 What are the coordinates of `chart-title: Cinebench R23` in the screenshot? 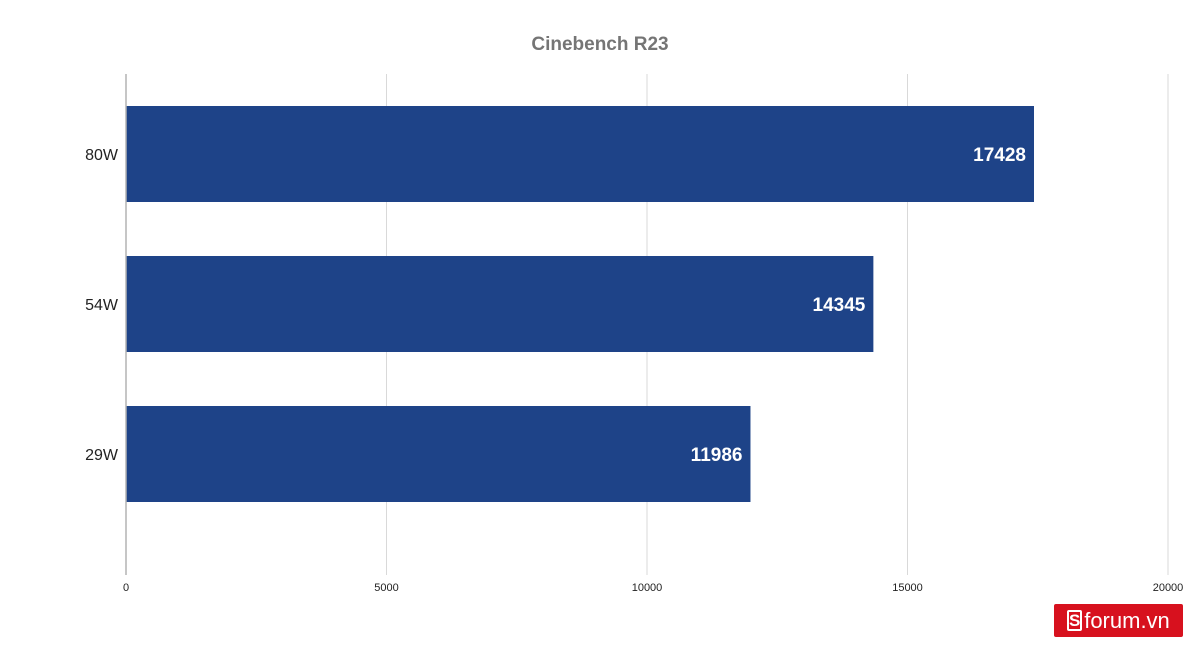 It's located at (599, 44).